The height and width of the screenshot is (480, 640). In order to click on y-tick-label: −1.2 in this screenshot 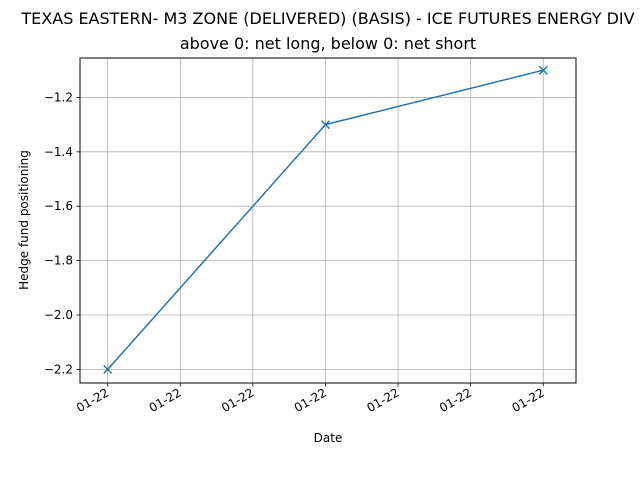, I will do `click(58, 97)`.